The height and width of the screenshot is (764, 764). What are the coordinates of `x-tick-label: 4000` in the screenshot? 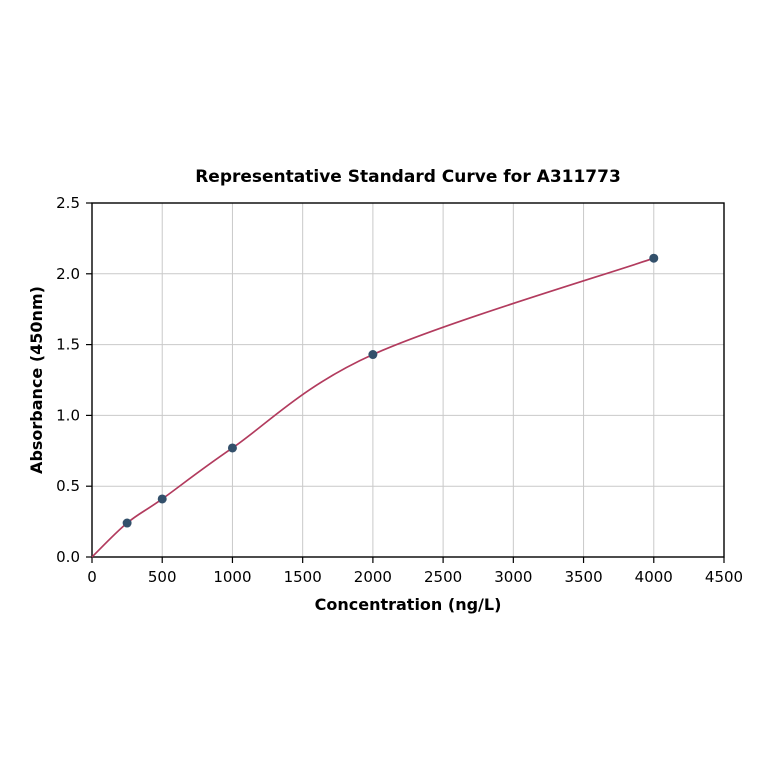 It's located at (654, 577).